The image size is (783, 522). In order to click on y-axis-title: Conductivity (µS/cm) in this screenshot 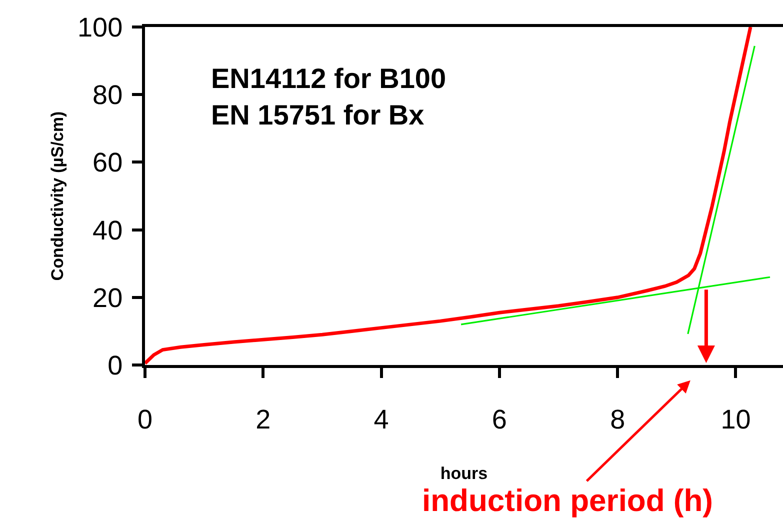, I will do `click(58, 196)`.